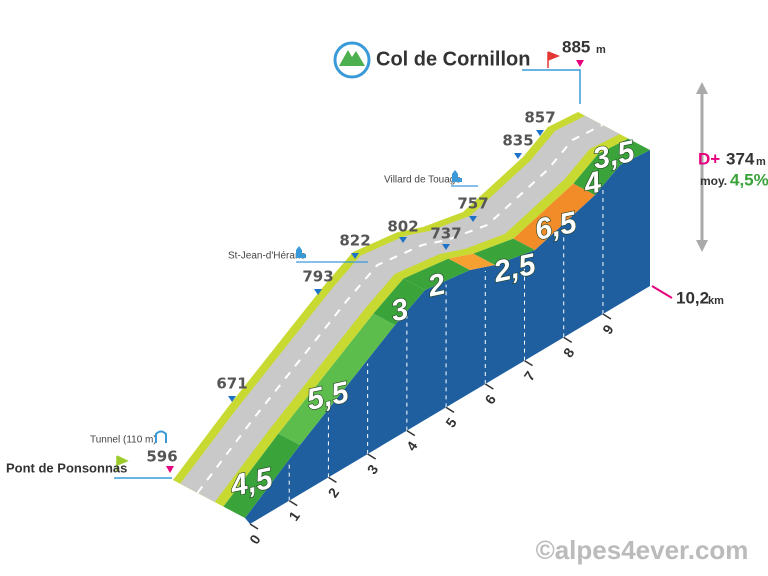  I want to click on distance-leader, so click(662, 292).